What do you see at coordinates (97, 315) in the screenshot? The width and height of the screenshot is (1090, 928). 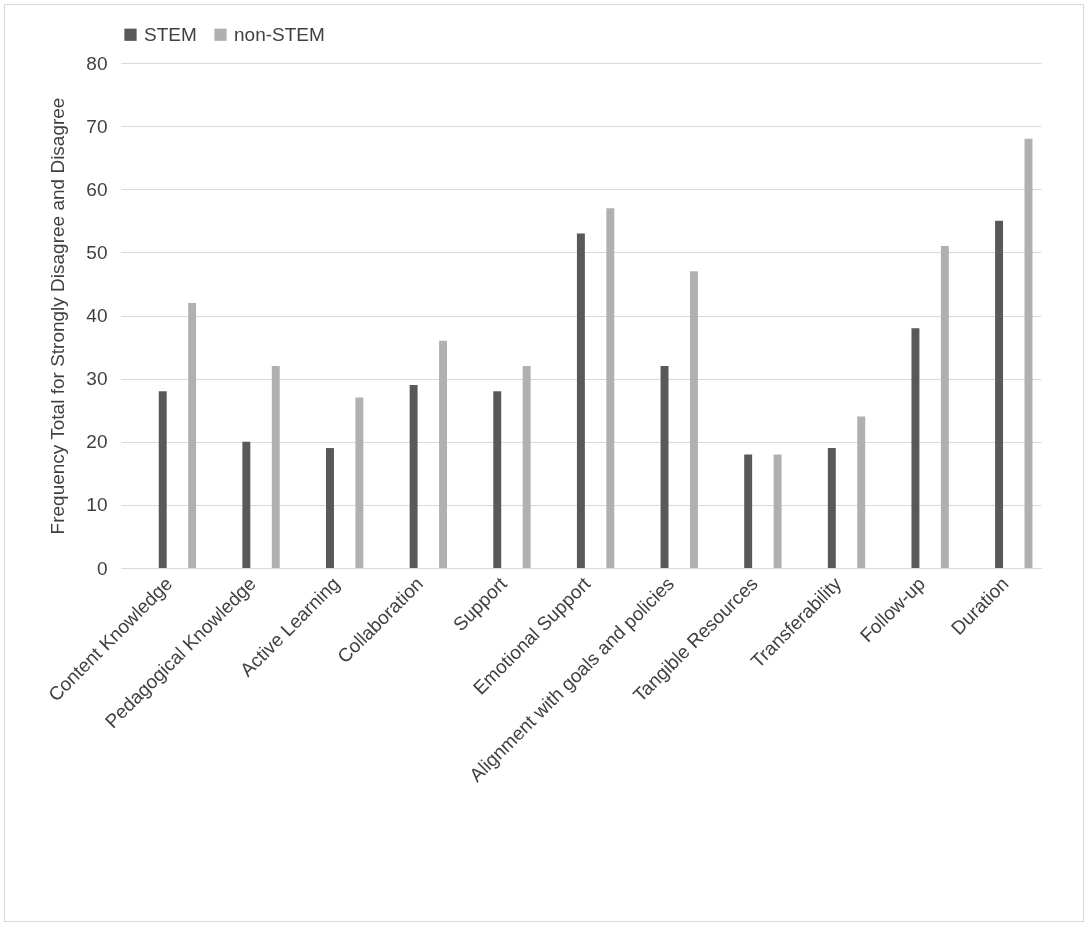 I see `y-tick-label: 40` at bounding box center [97, 315].